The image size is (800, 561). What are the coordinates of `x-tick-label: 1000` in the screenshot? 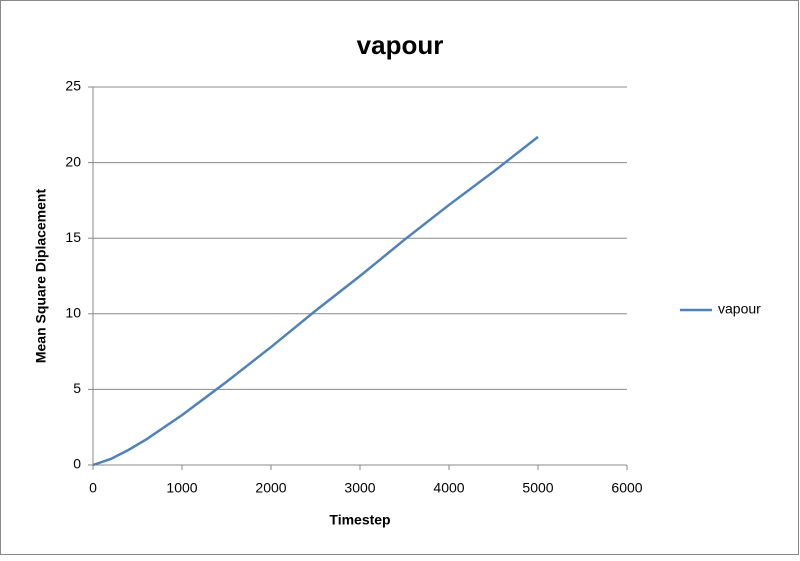 It's located at (181, 488).